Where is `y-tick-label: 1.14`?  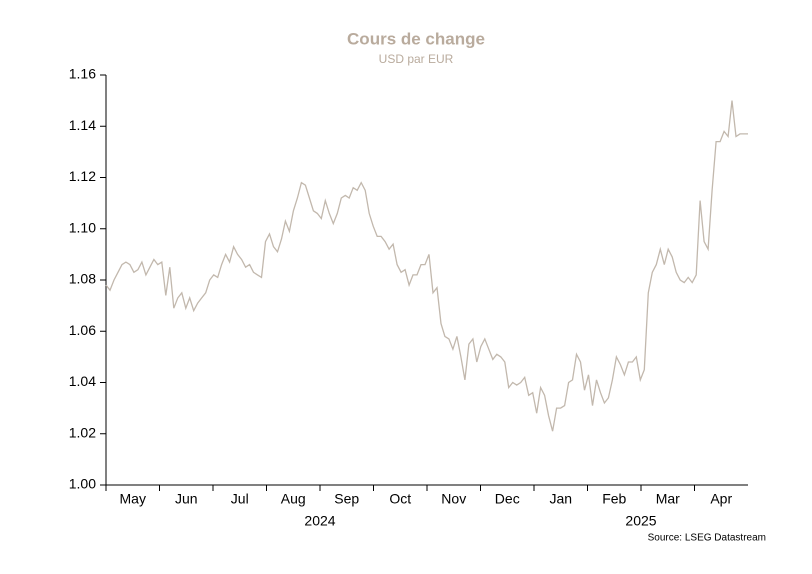
y-tick-label: 1.14 is located at coordinates (82, 125).